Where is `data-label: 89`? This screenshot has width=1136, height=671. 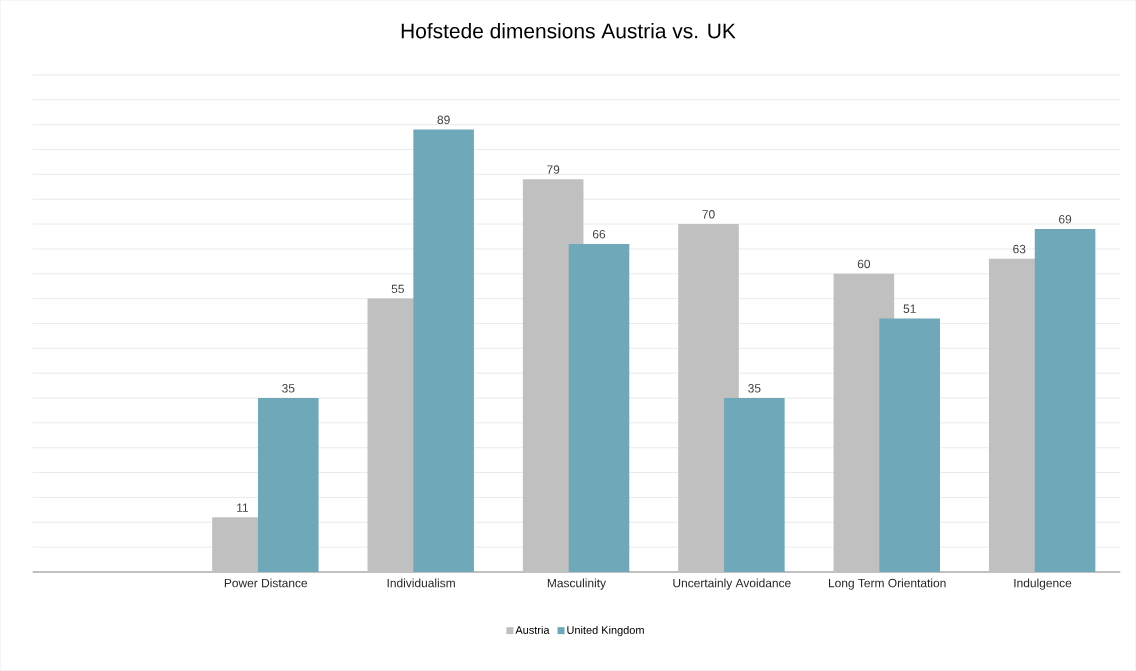
data-label: 89 is located at coordinates (443, 120).